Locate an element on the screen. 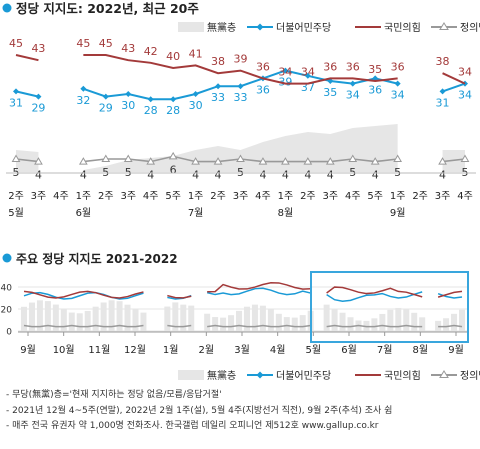 This screenshot has width=480, height=449. legend-swatch-nonpartisan is located at coordinates (191, 27).